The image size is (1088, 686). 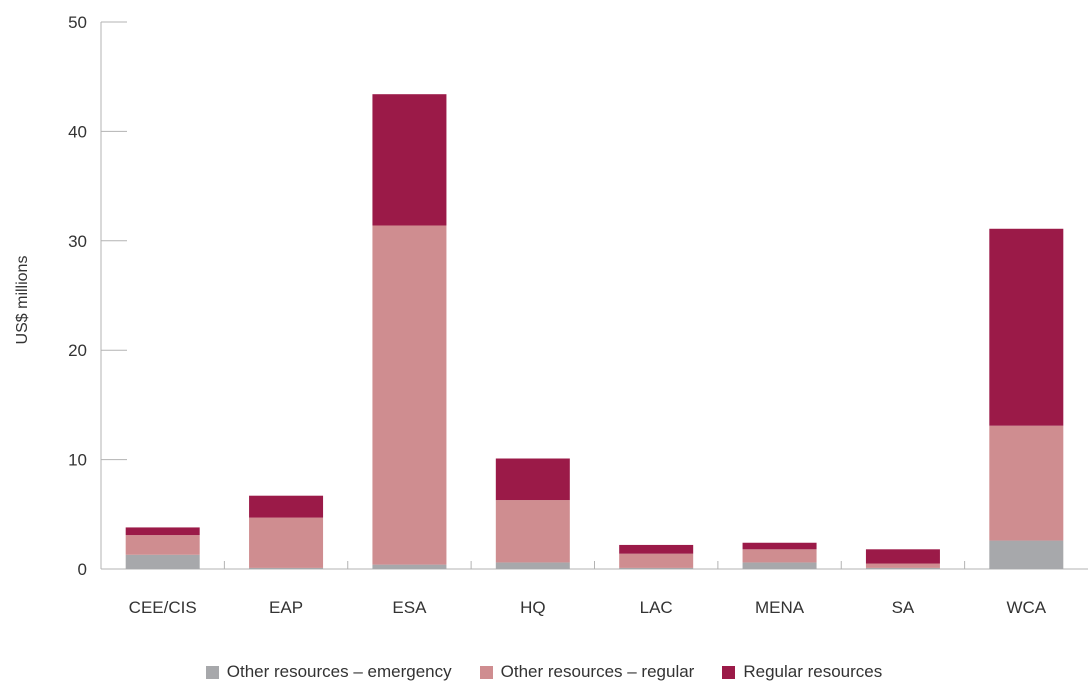 I want to click on legend-item-emergency: Other resources – emergency, so click(x=328, y=672).